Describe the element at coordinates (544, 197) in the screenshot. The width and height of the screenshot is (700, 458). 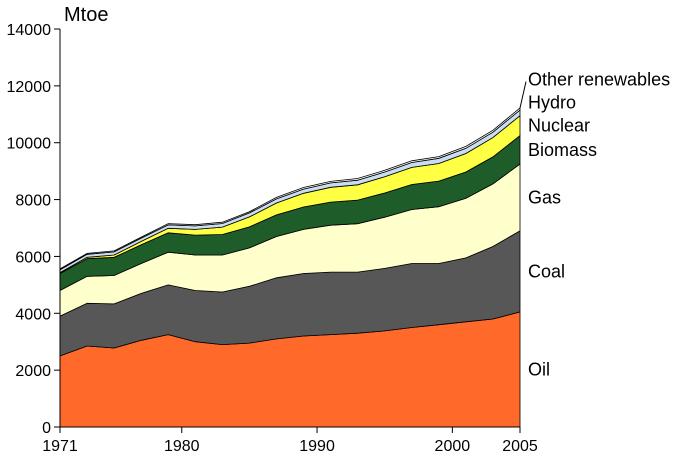
I see `series-label-gas: Gas` at that location.